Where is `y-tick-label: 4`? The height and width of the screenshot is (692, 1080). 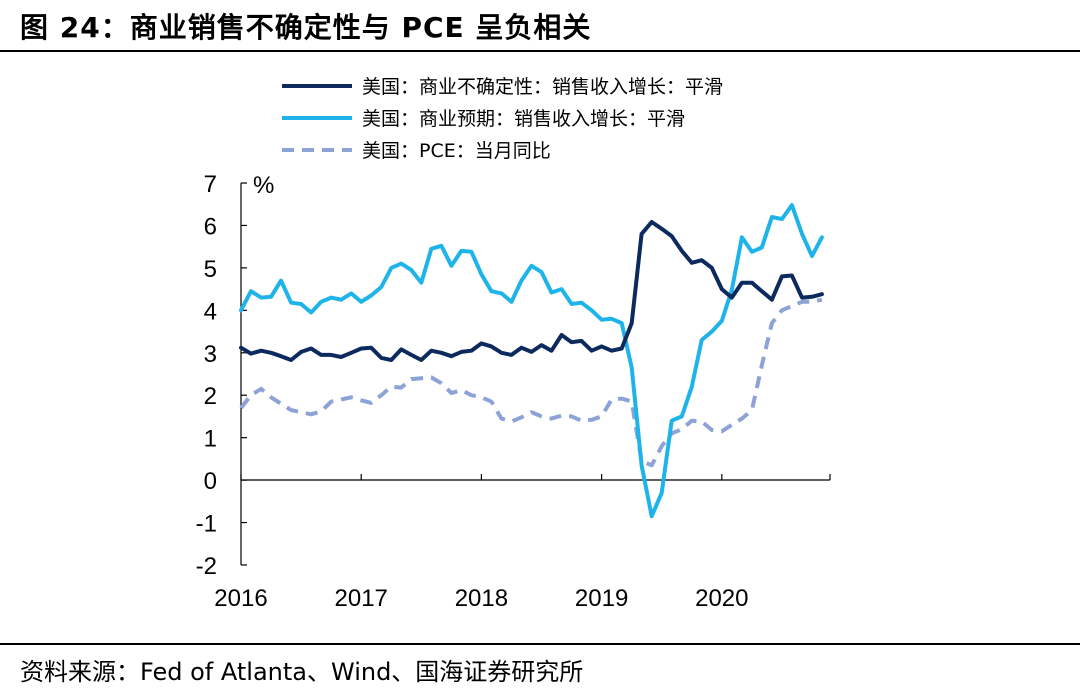
y-tick-label: 4 is located at coordinates (210, 311).